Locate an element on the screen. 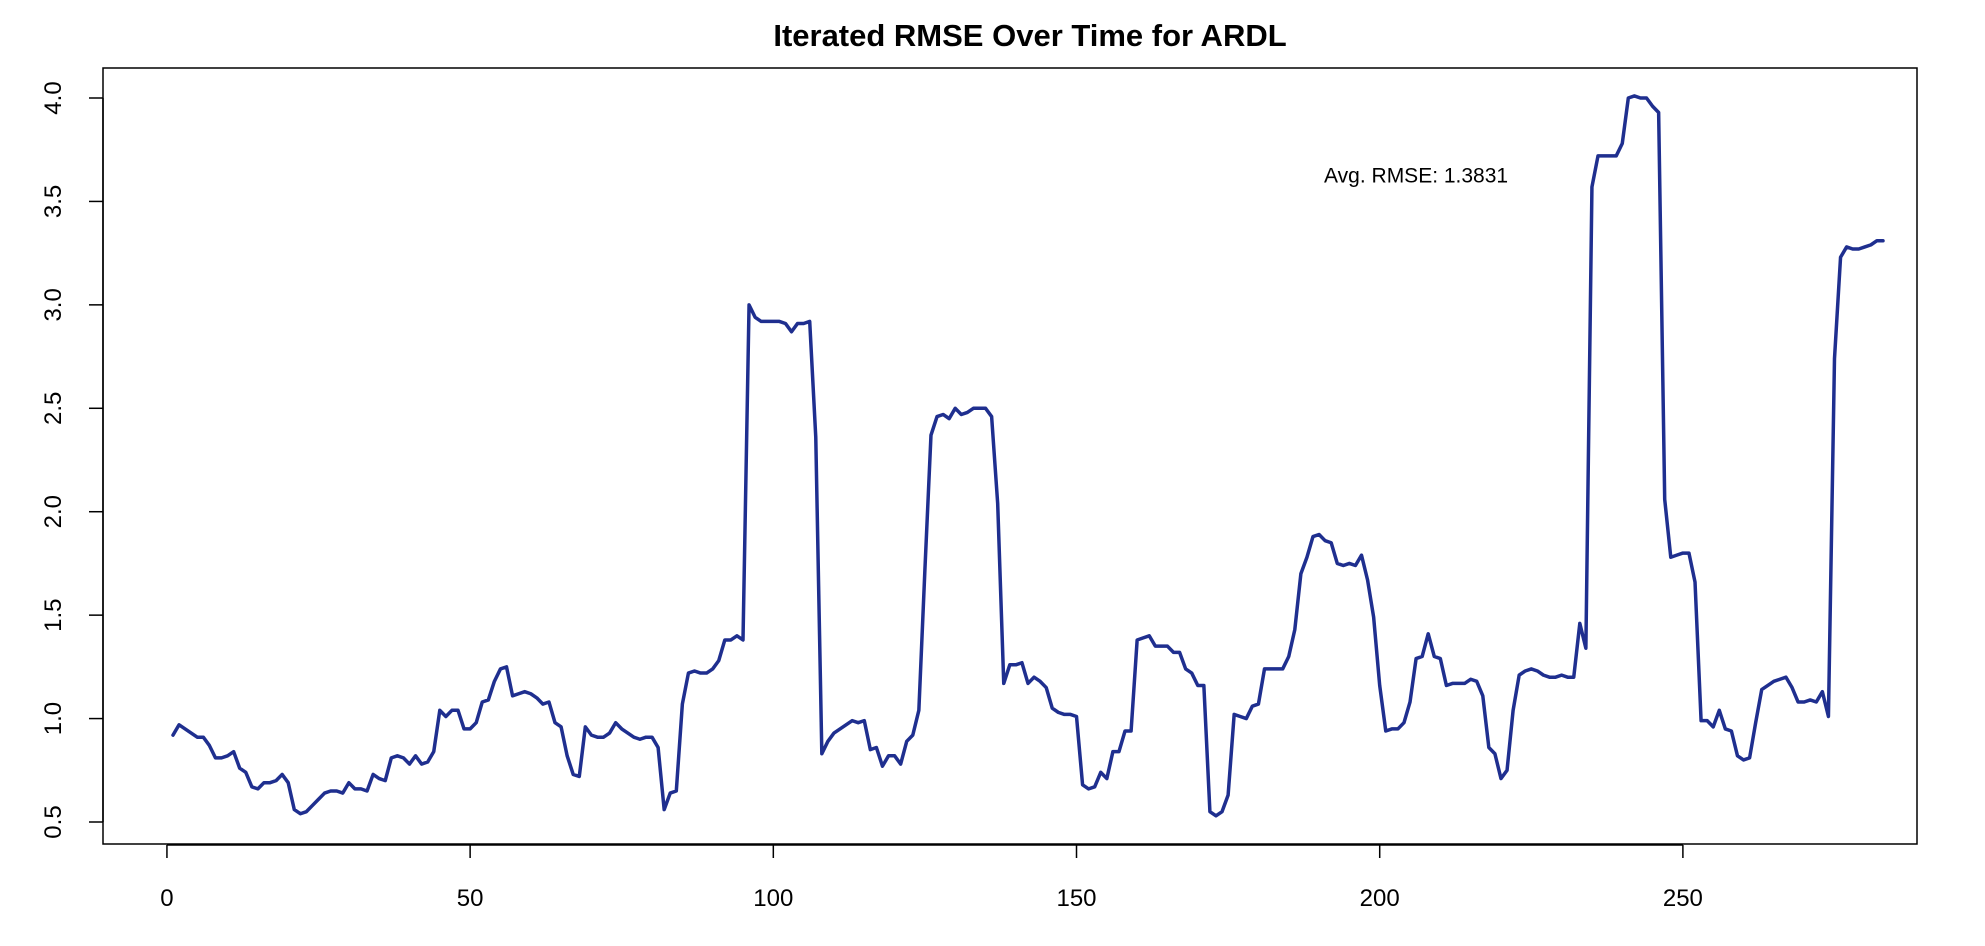  x-tick-label: 50 is located at coordinates (470, 898).